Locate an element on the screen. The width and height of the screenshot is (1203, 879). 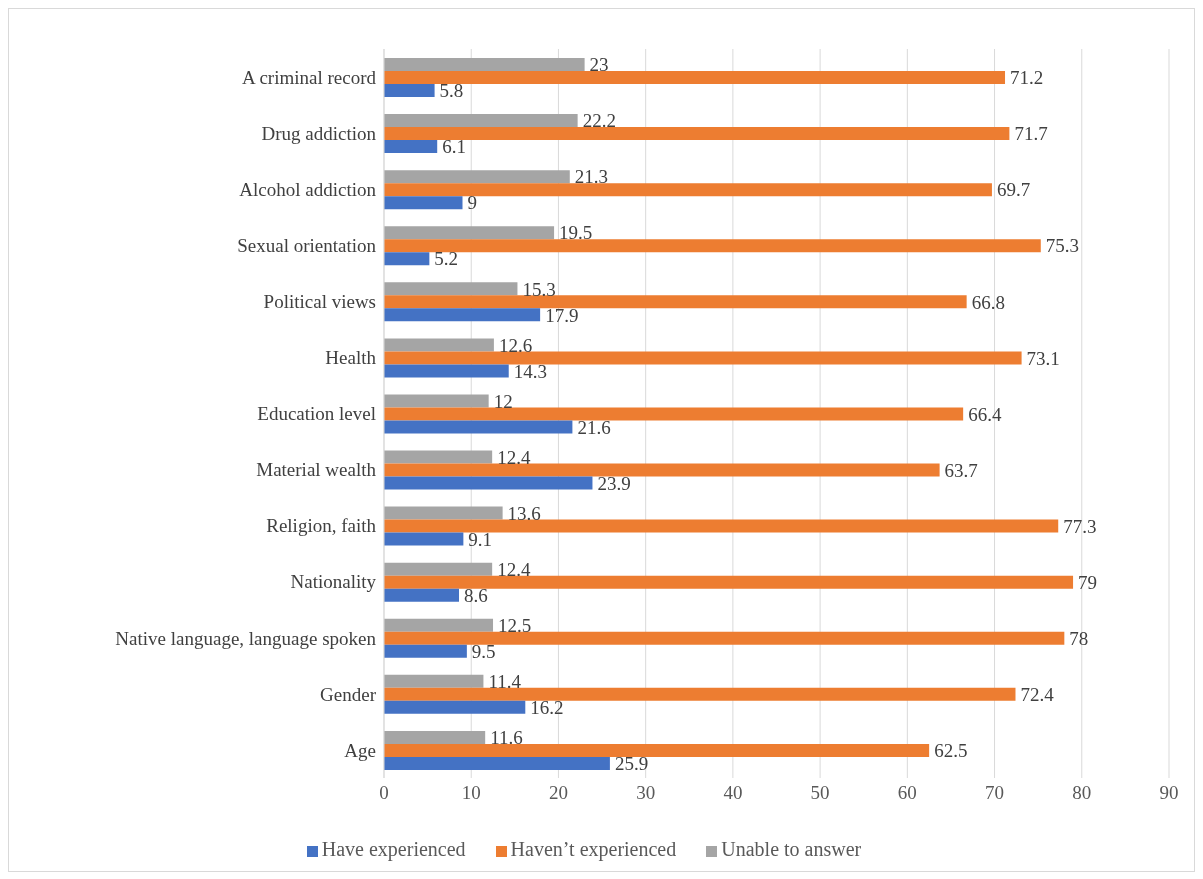
data-label: 14.3 is located at coordinates (530, 371).